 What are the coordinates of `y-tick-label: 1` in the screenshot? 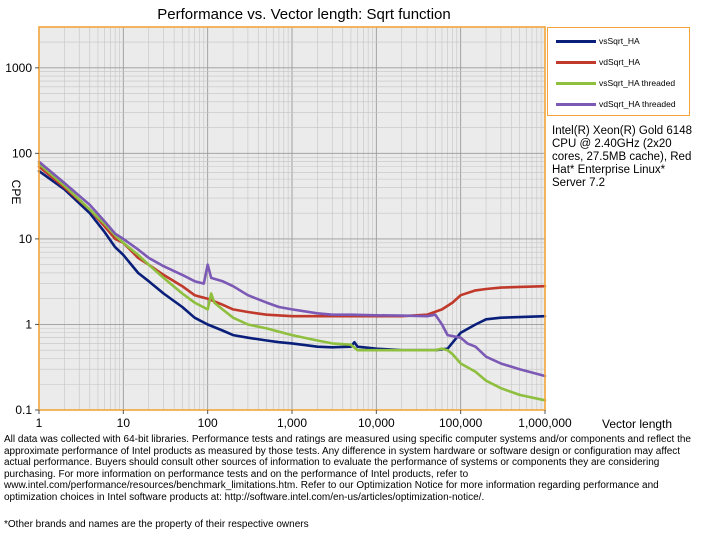 It's located at (28, 324).